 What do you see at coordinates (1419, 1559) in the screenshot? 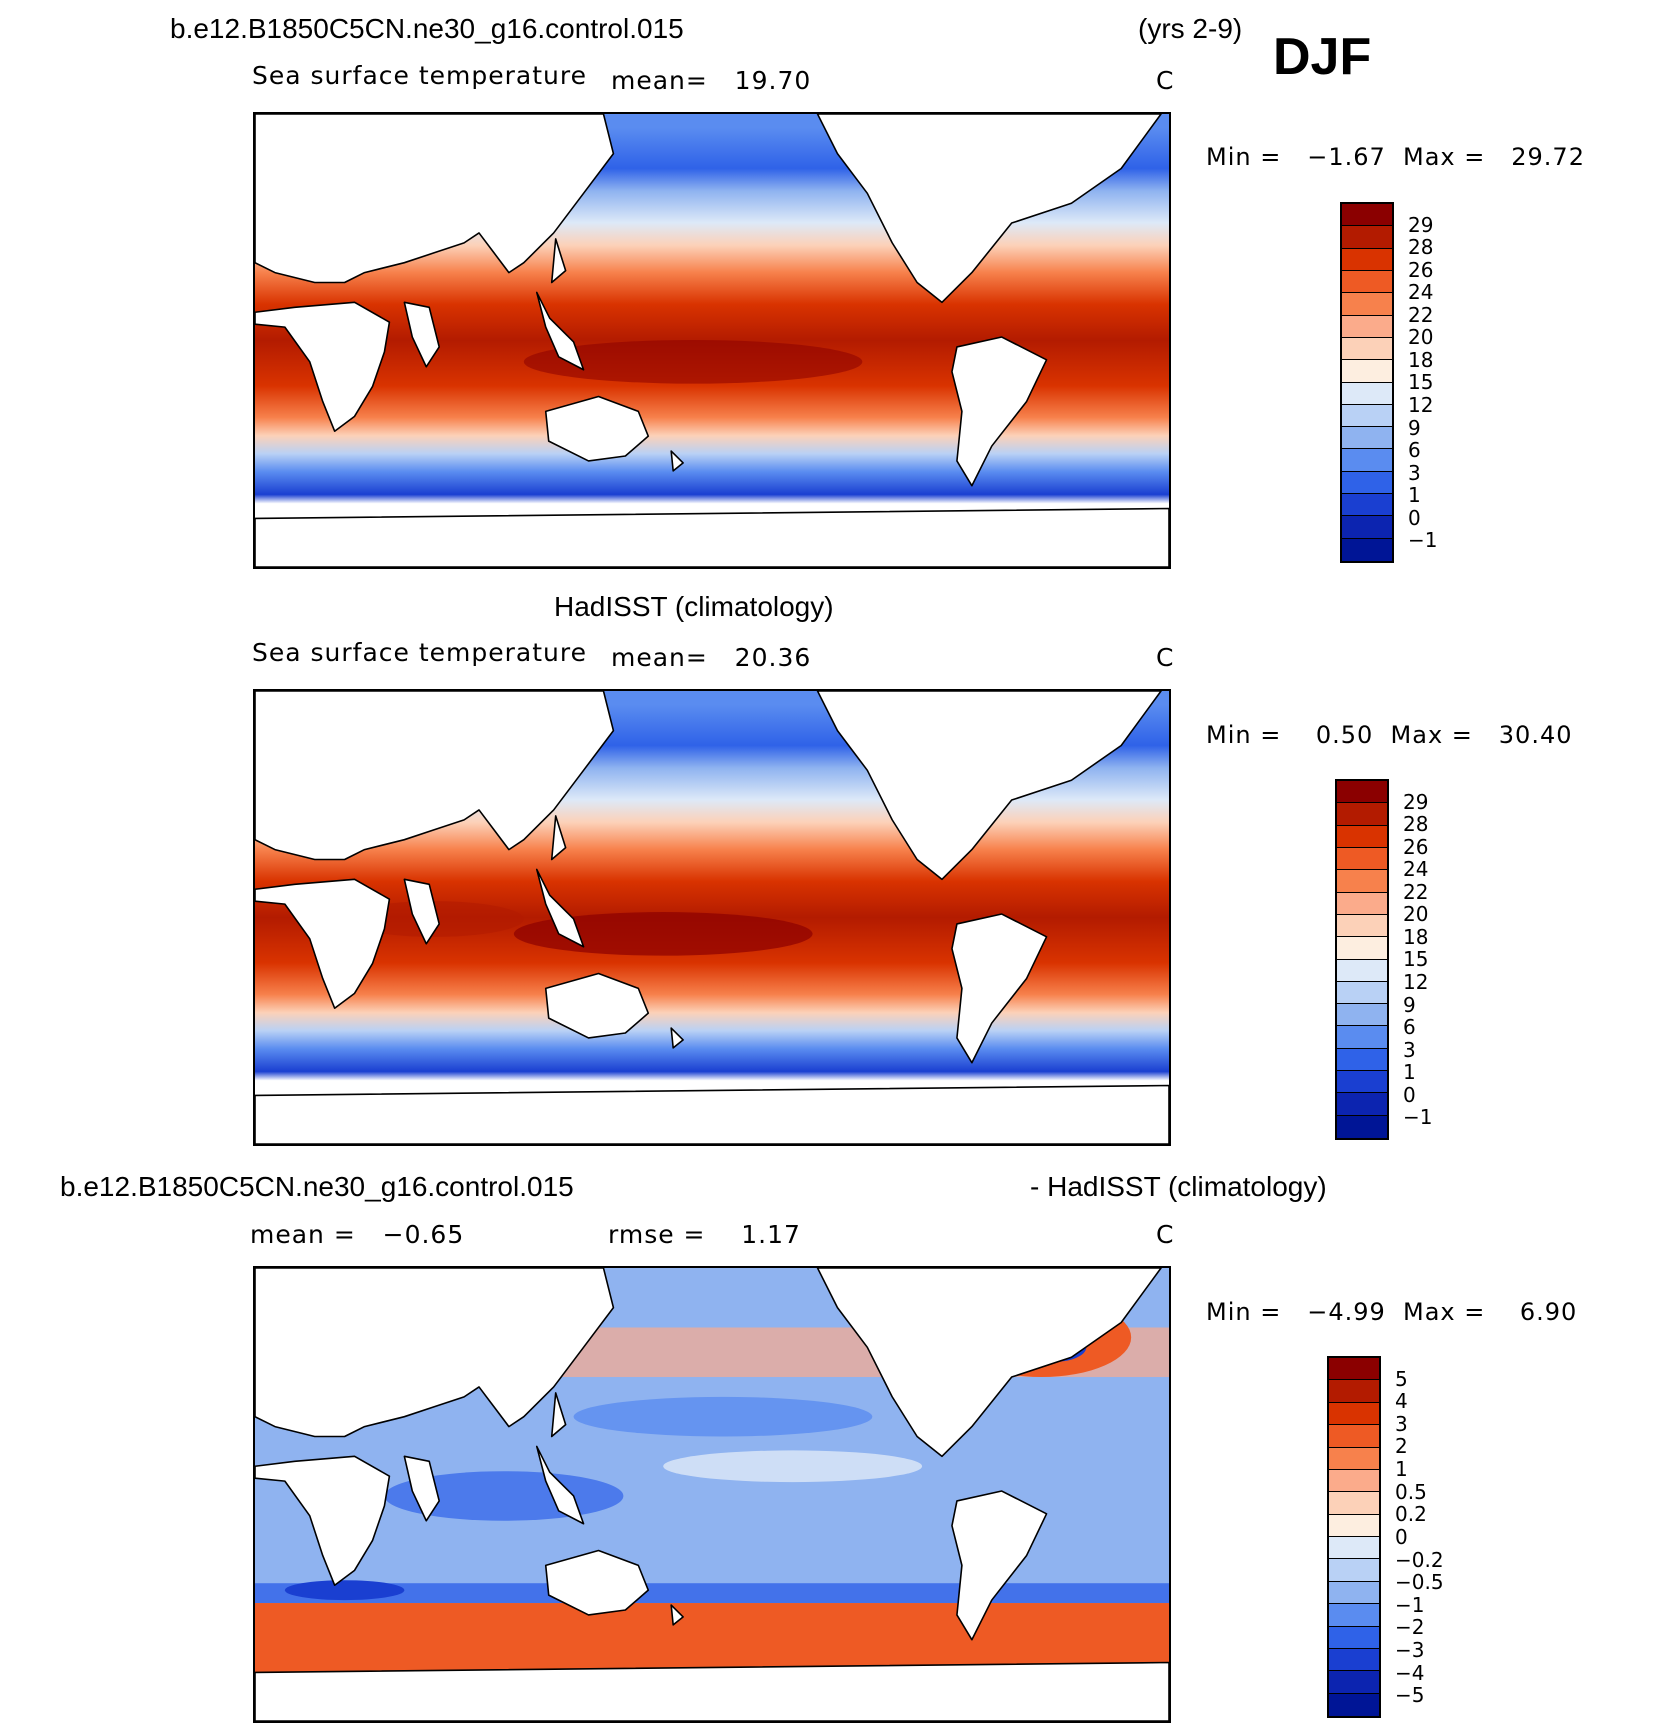
I see `colorbar-label: −0.2` at bounding box center [1419, 1559].